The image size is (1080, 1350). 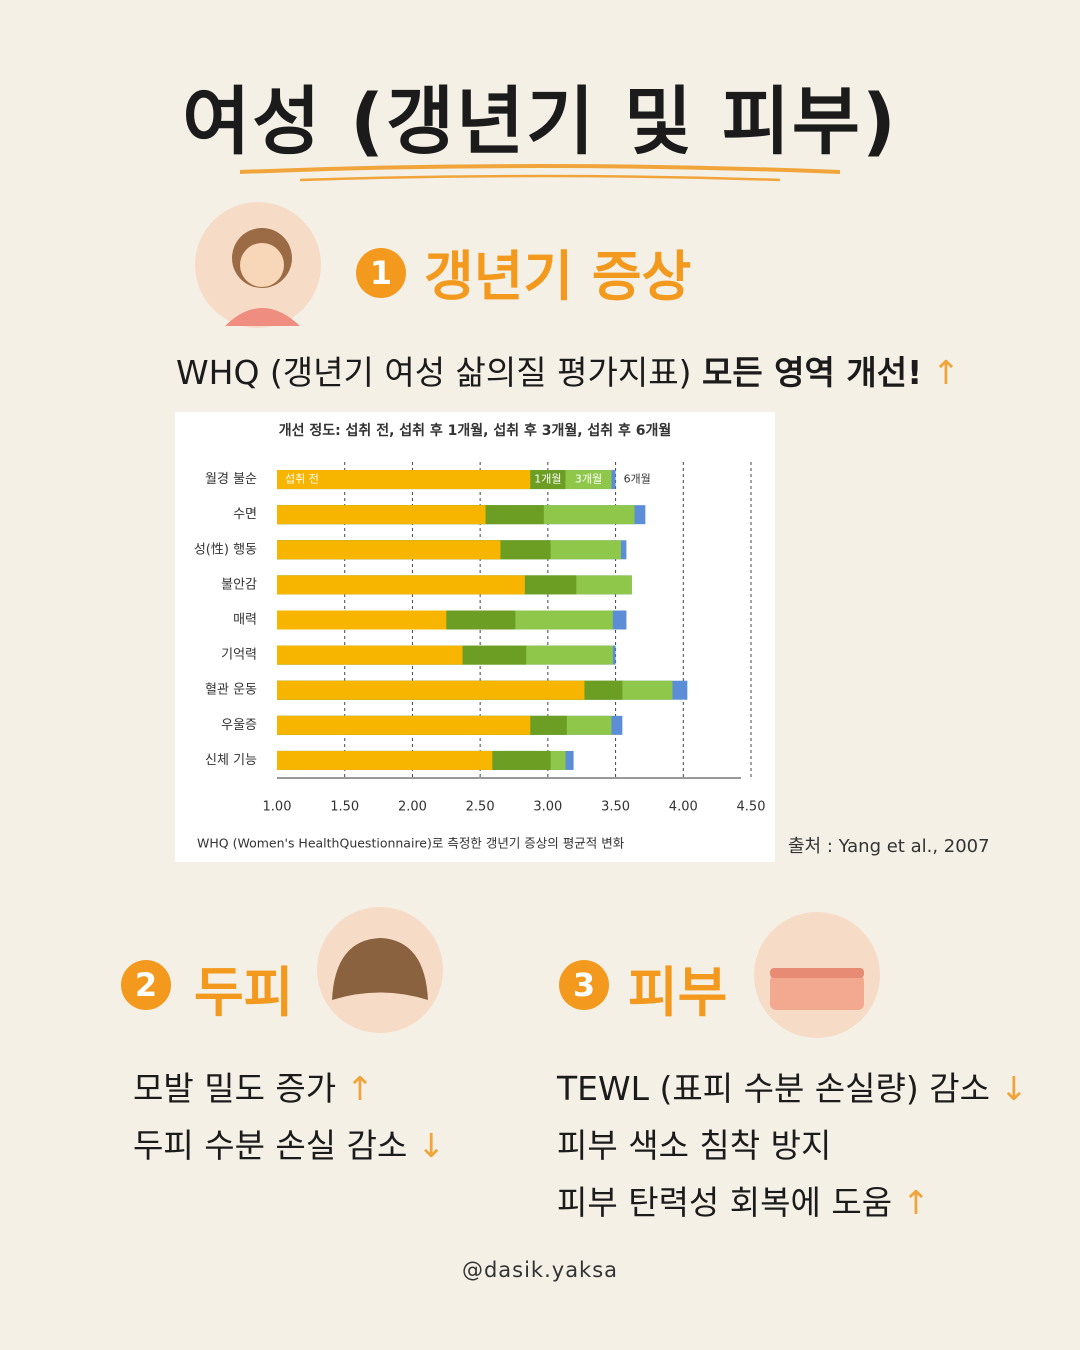 I want to click on y-tick-label: 혈관 운동, so click(x=231, y=690).